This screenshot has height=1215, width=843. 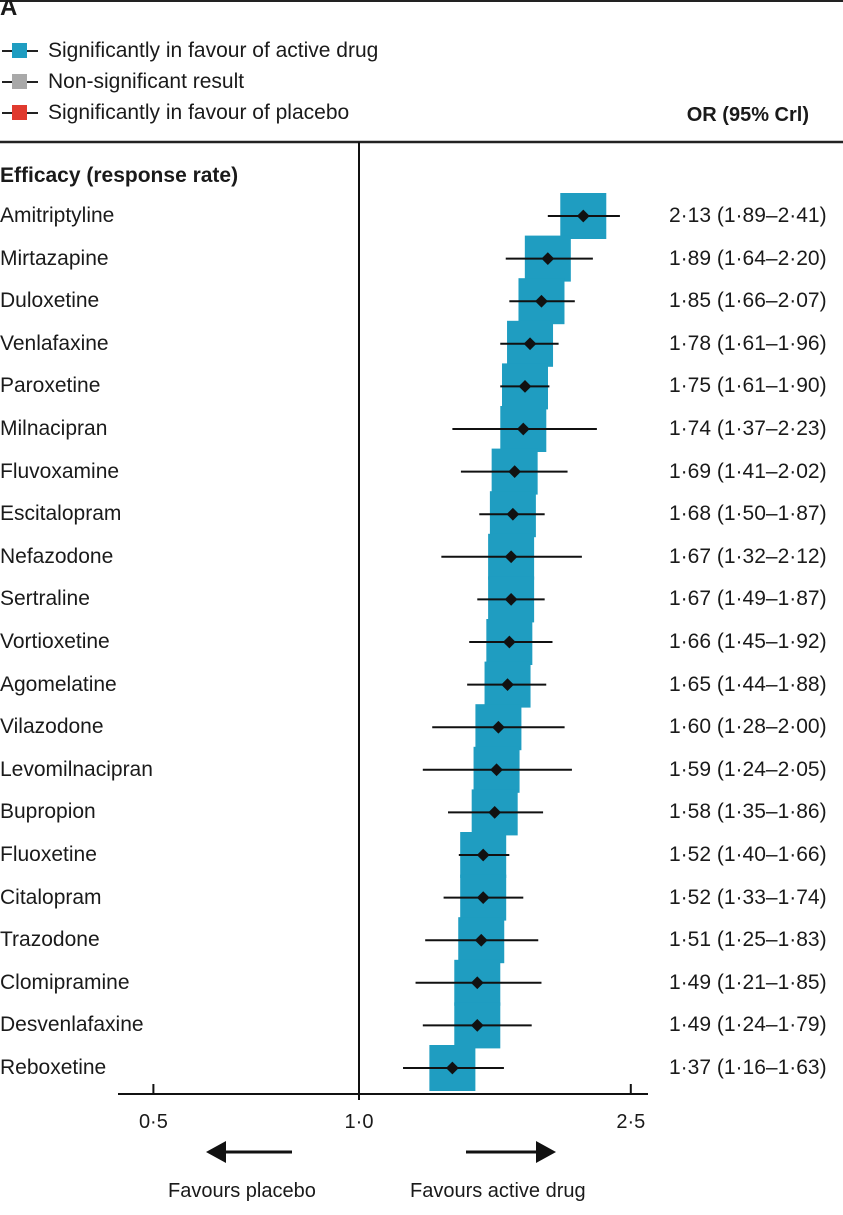 What do you see at coordinates (54, 258) in the screenshot?
I see `drug-name-label: Mirtazapine` at bounding box center [54, 258].